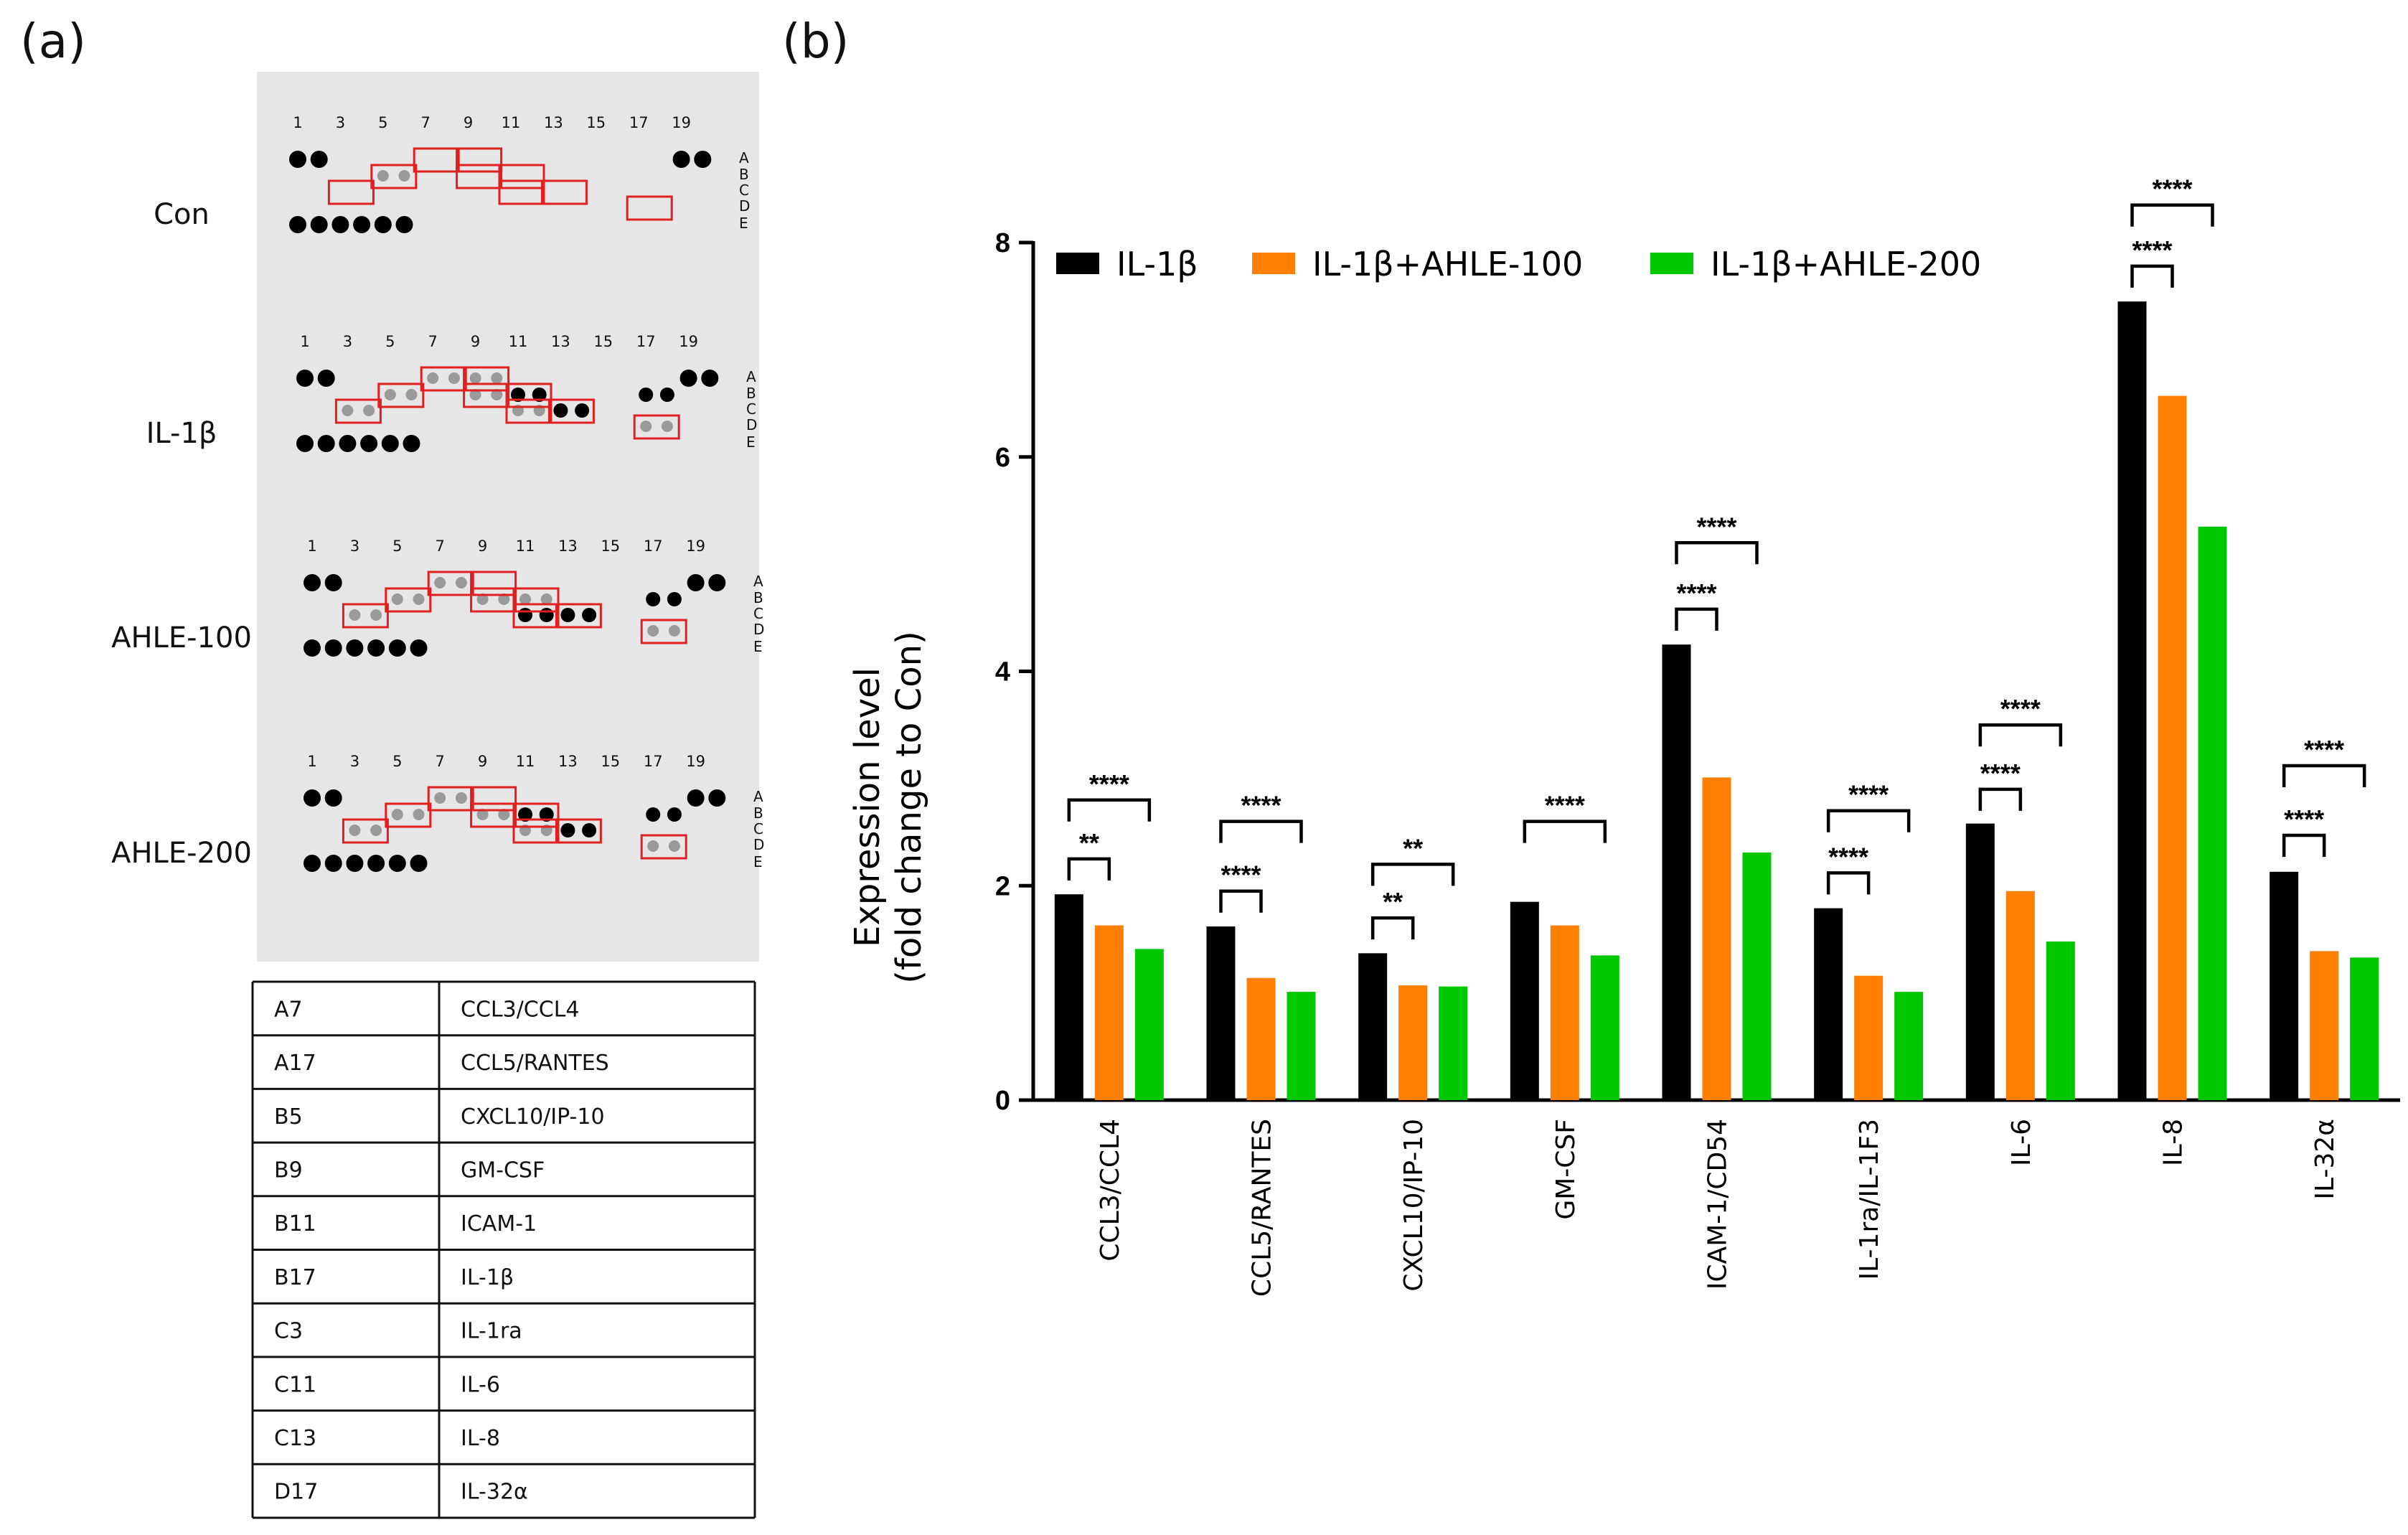  What do you see at coordinates (288, 1331) in the screenshot?
I see `table-cell-position: C3` at bounding box center [288, 1331].